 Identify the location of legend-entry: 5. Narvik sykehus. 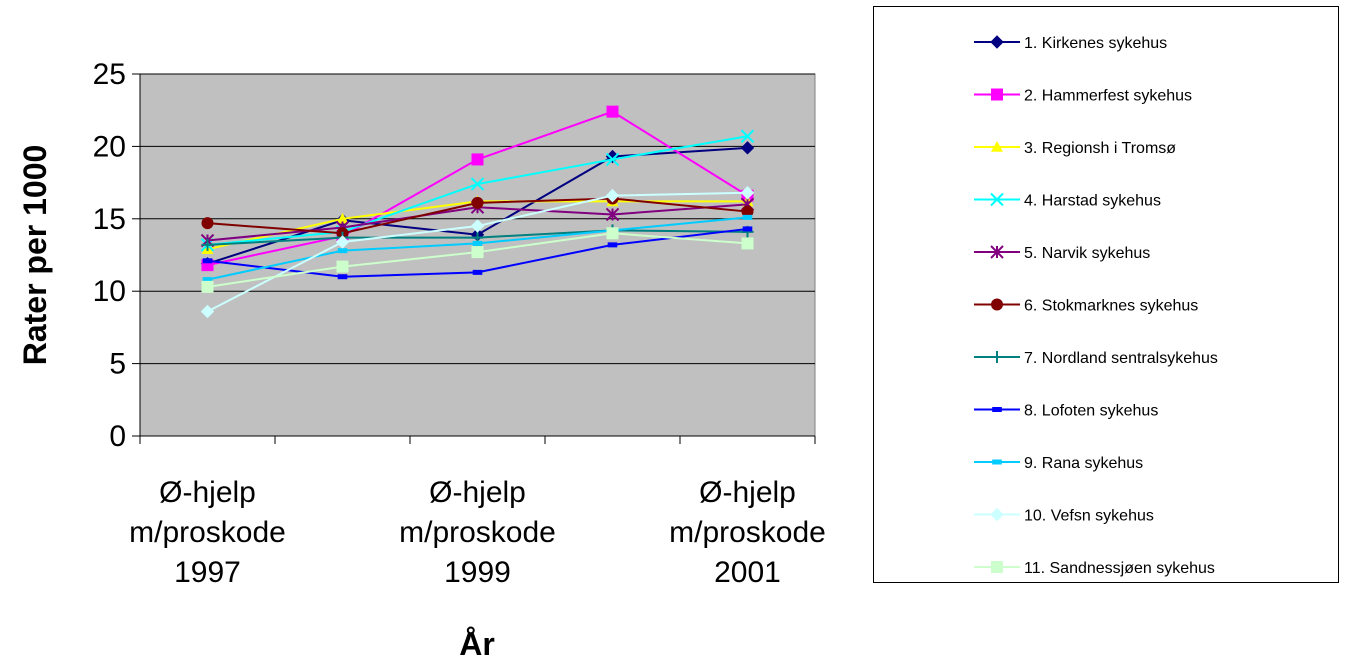
(1062, 253).